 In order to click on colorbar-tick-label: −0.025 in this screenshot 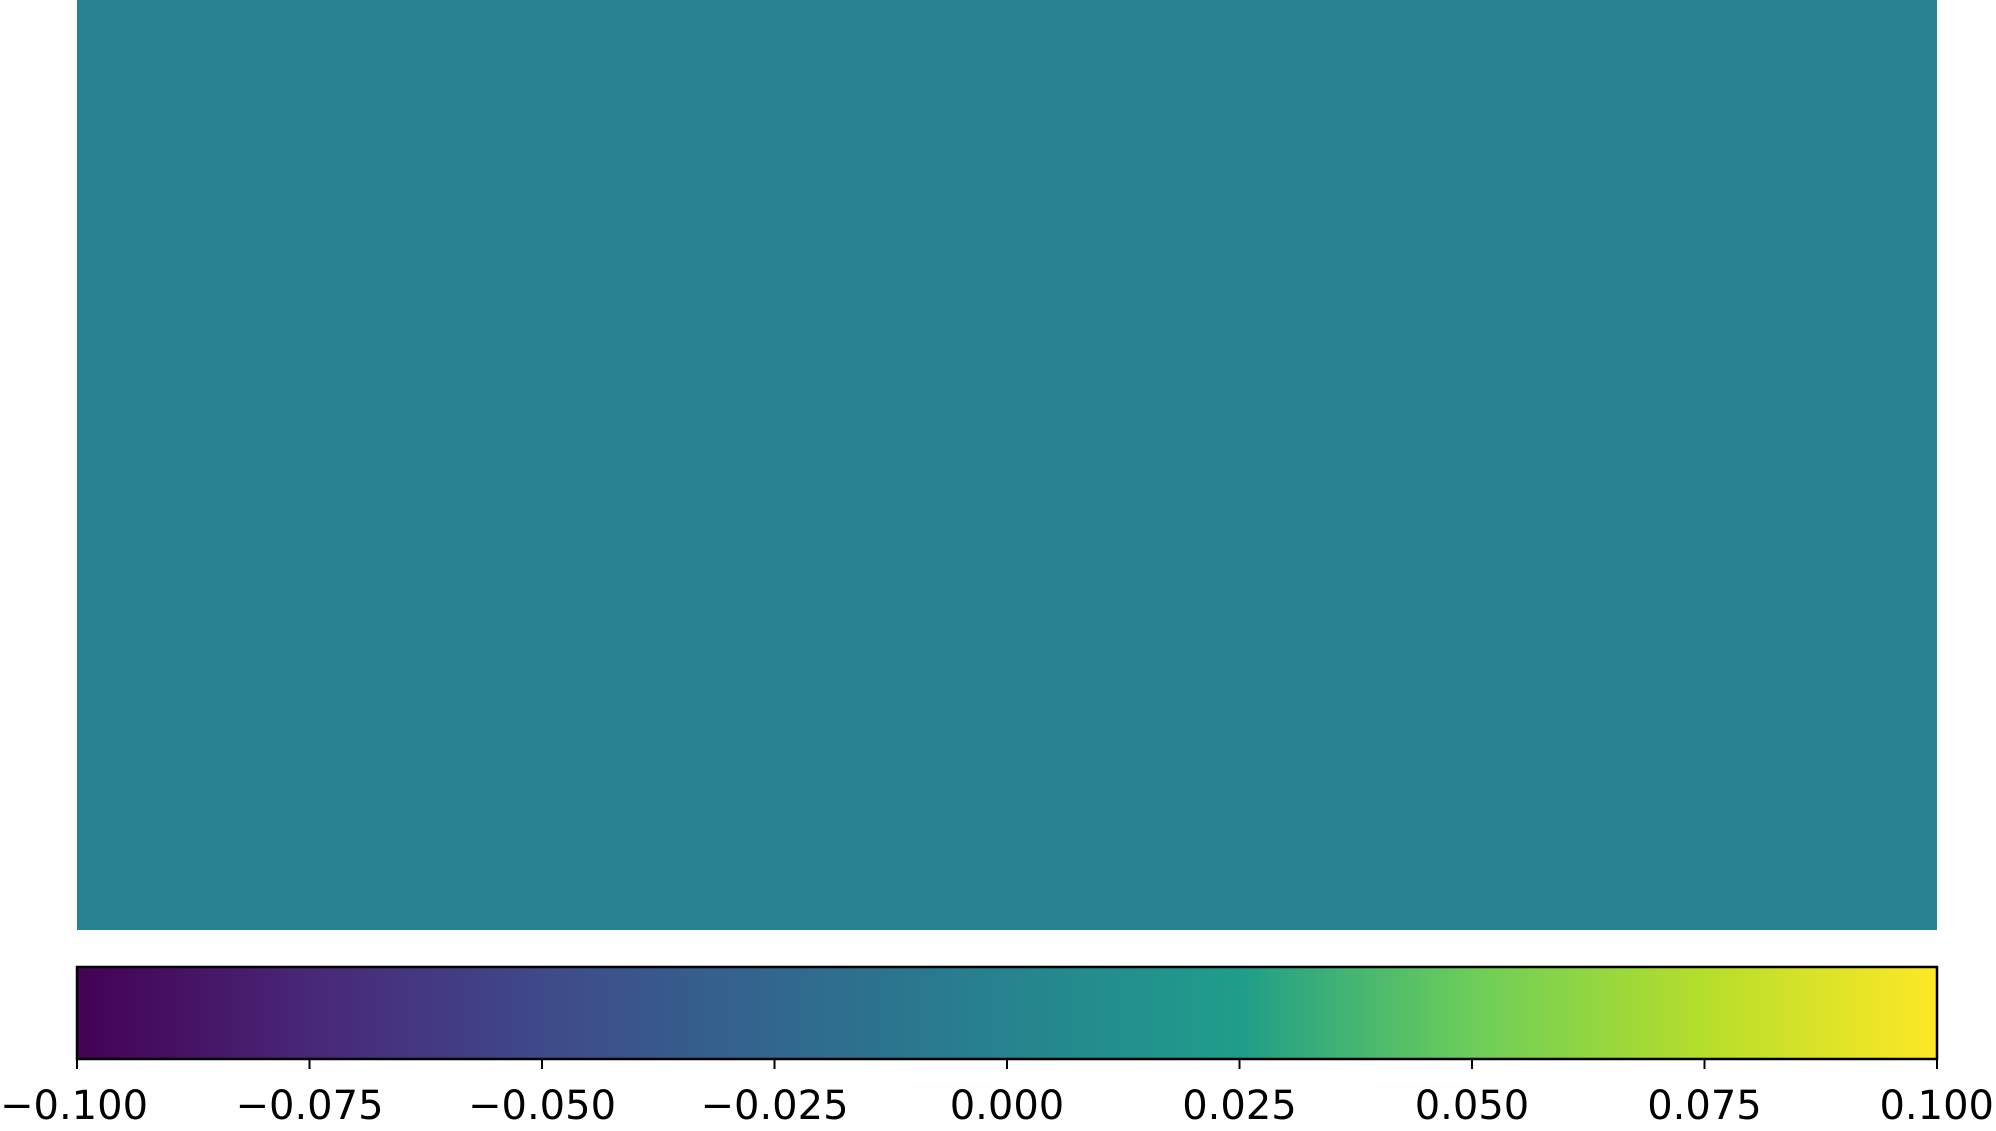, I will do `click(774, 1106)`.